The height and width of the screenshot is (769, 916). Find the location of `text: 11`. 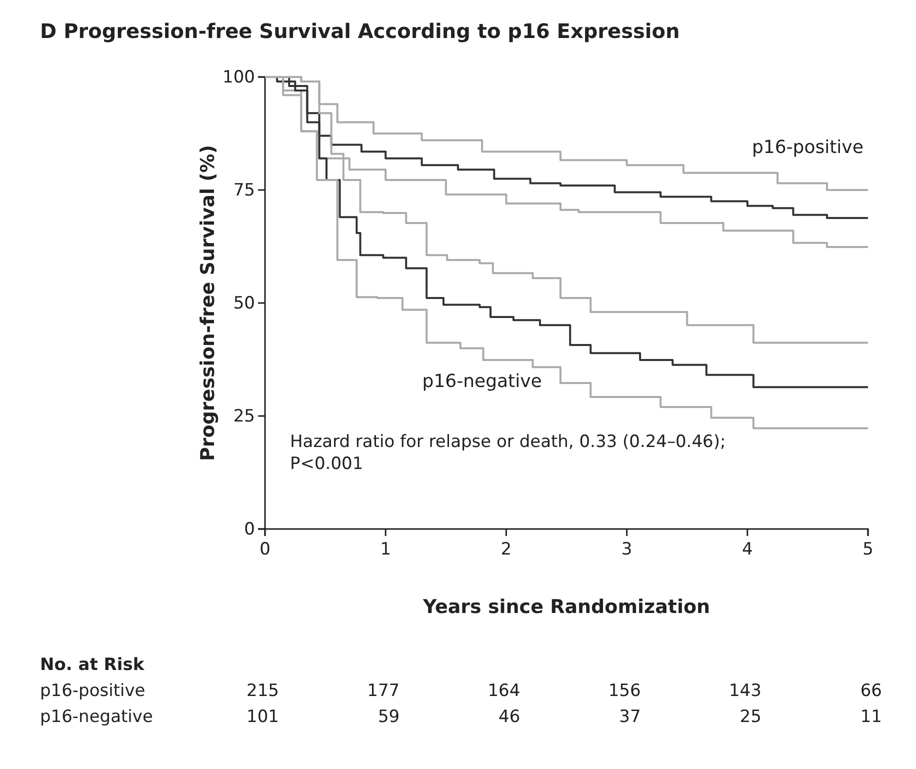

text: 11 is located at coordinates (871, 717).